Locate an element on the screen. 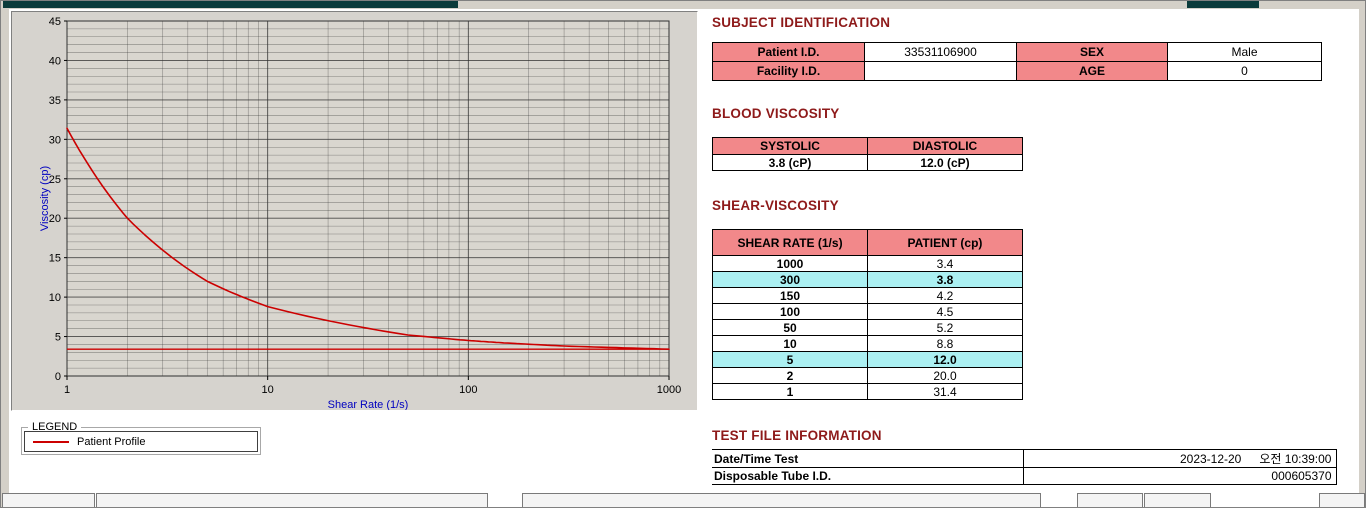 The image size is (1366, 508). svg-text: 45 is located at coordinates (55, 22).